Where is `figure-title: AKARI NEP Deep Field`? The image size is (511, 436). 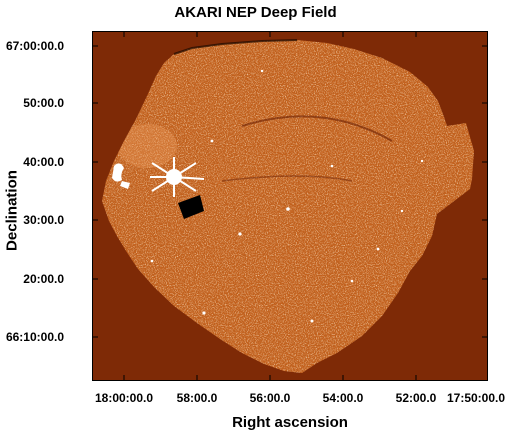
figure-title: AKARI NEP Deep Field is located at coordinates (255, 12).